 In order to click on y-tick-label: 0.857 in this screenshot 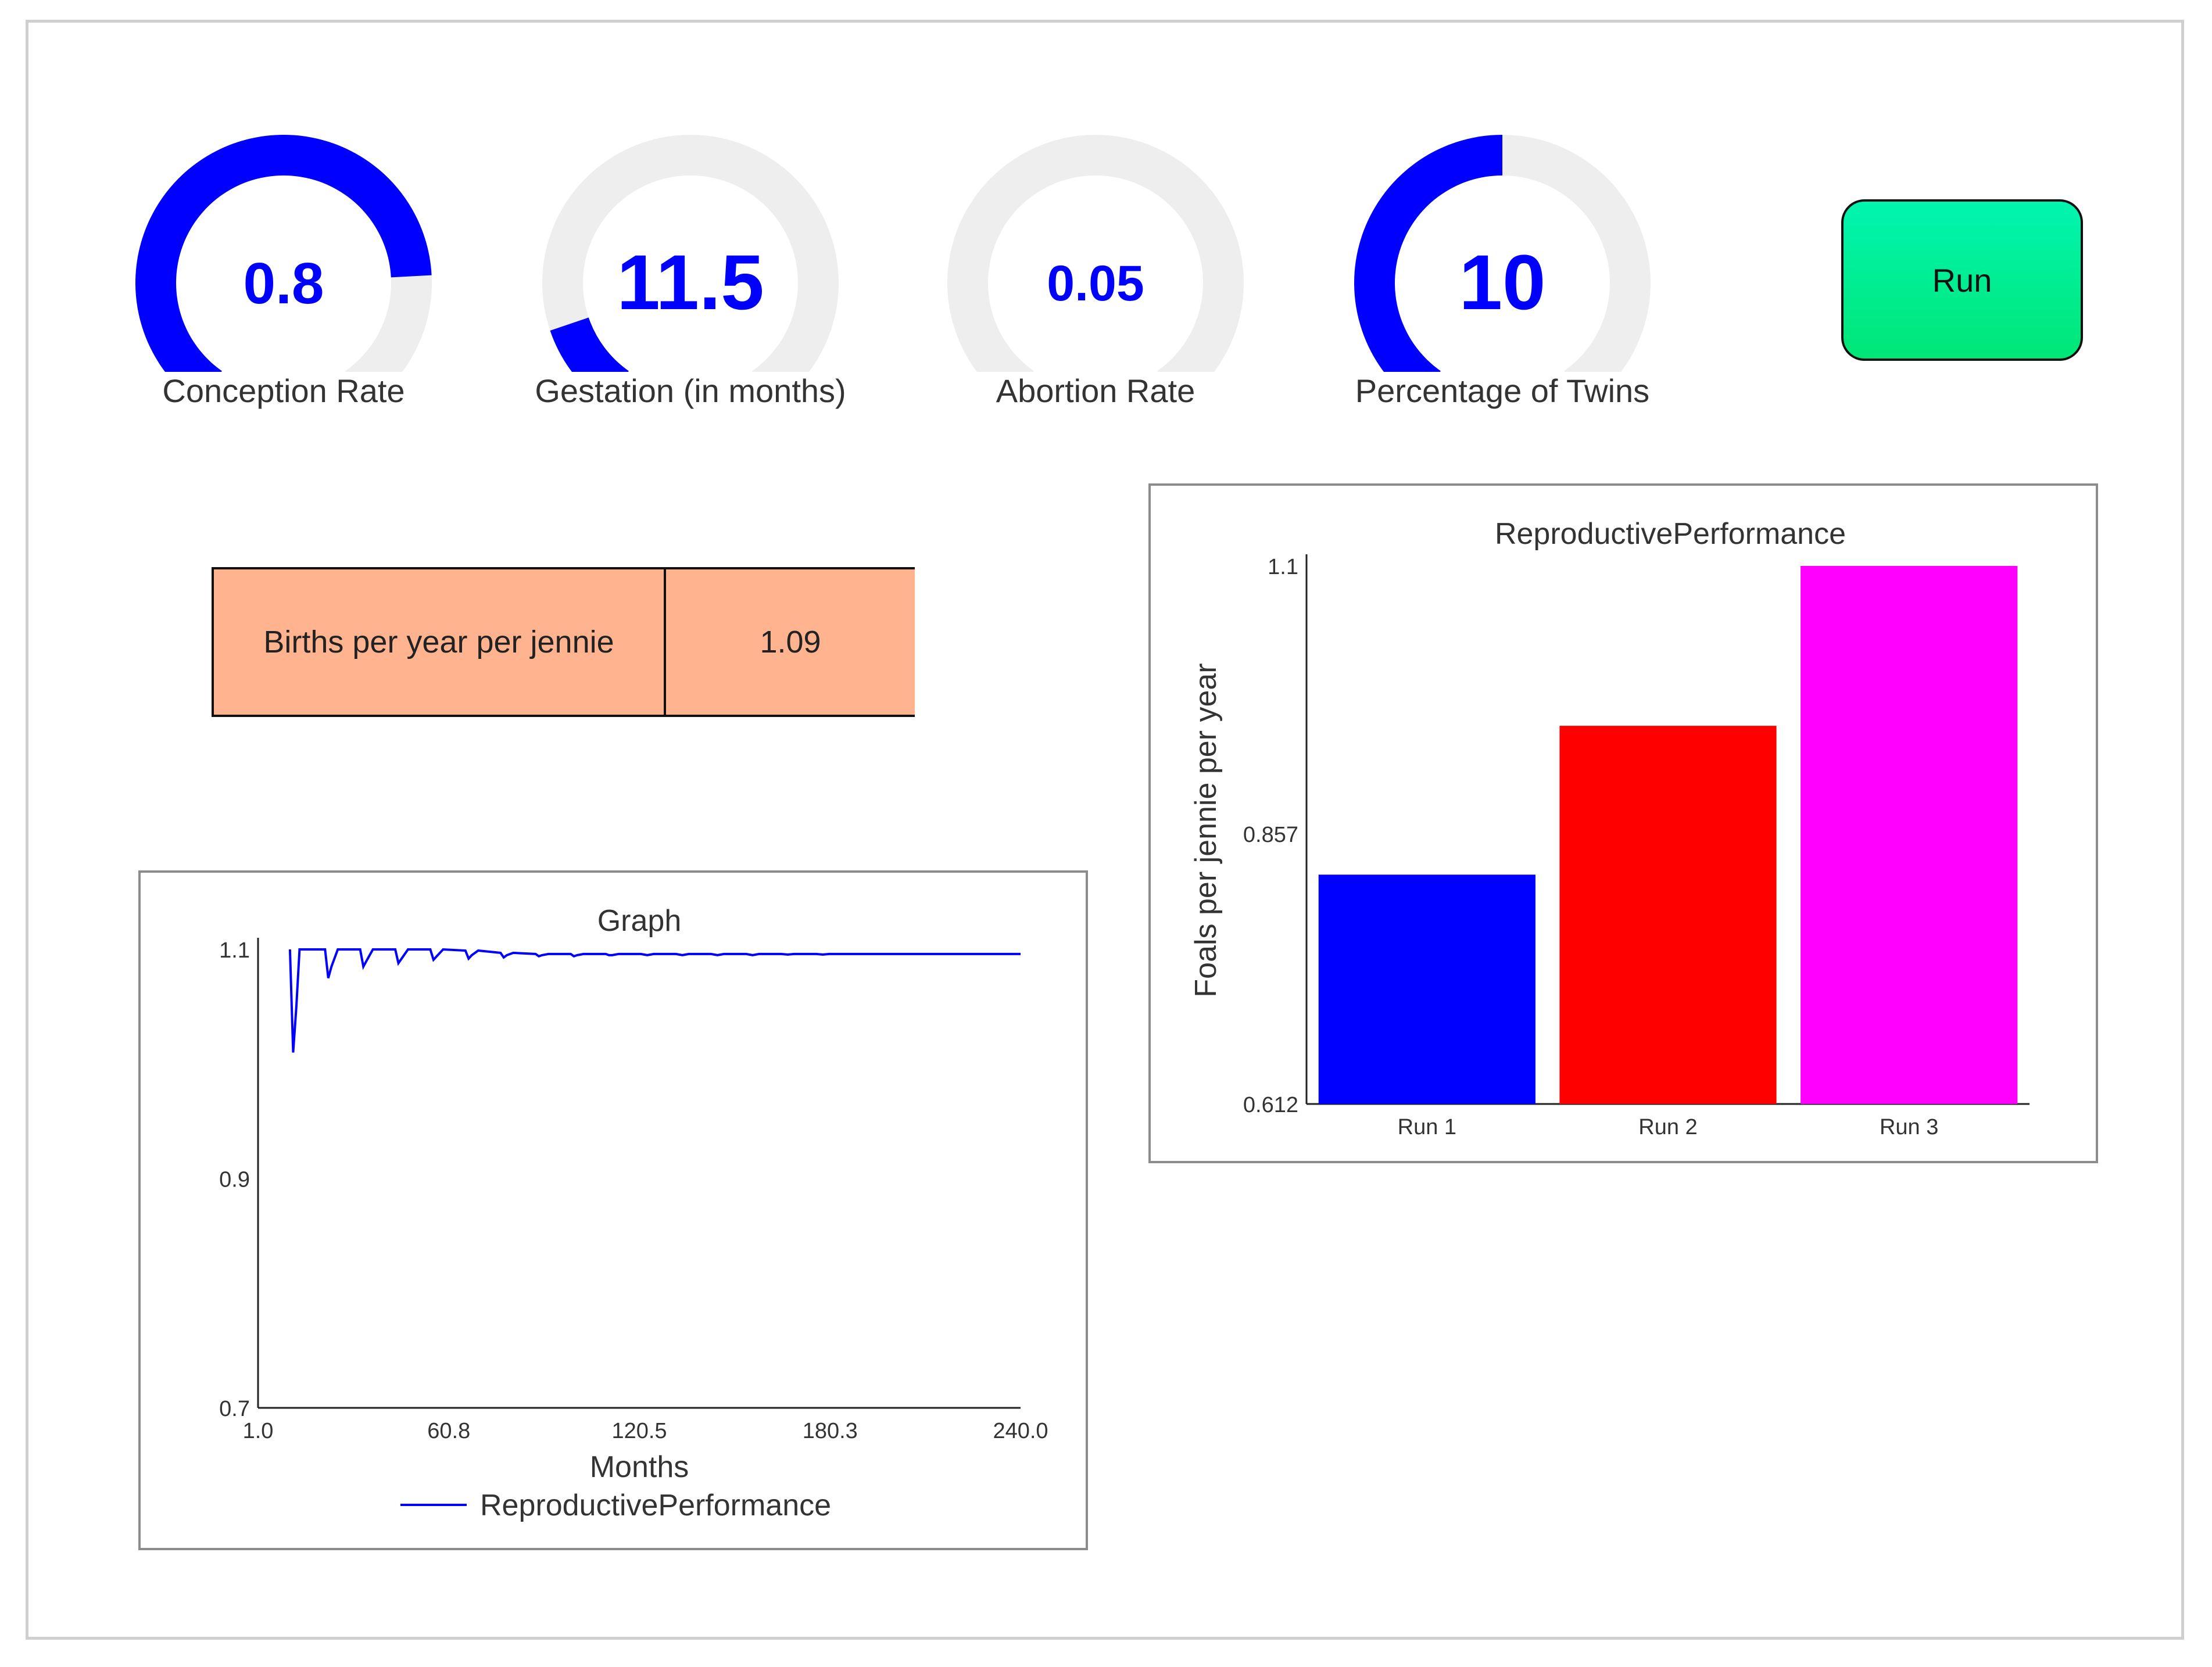, I will do `click(1270, 835)`.